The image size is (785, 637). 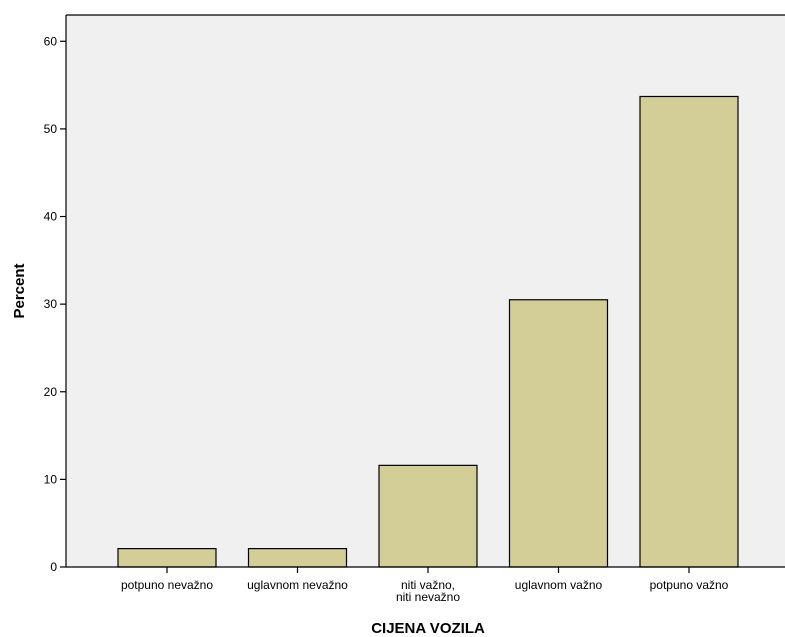 What do you see at coordinates (51, 304) in the screenshot?
I see `y-tick-label-3: 30` at bounding box center [51, 304].